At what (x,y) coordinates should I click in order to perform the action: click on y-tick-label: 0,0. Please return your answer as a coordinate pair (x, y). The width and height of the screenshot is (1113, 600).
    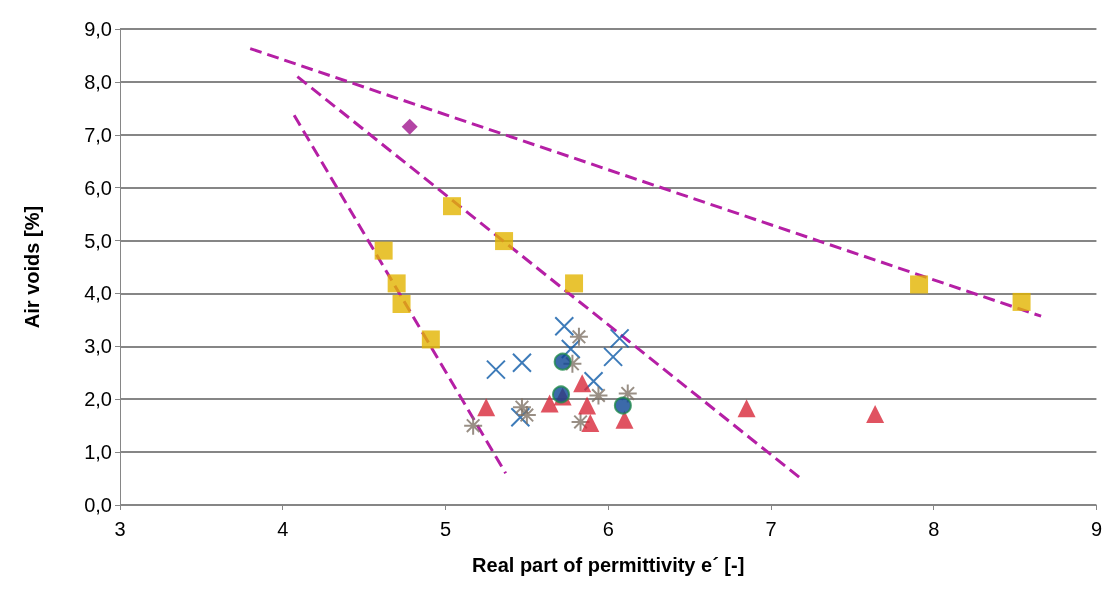
    Looking at the image, I should click on (98, 505).